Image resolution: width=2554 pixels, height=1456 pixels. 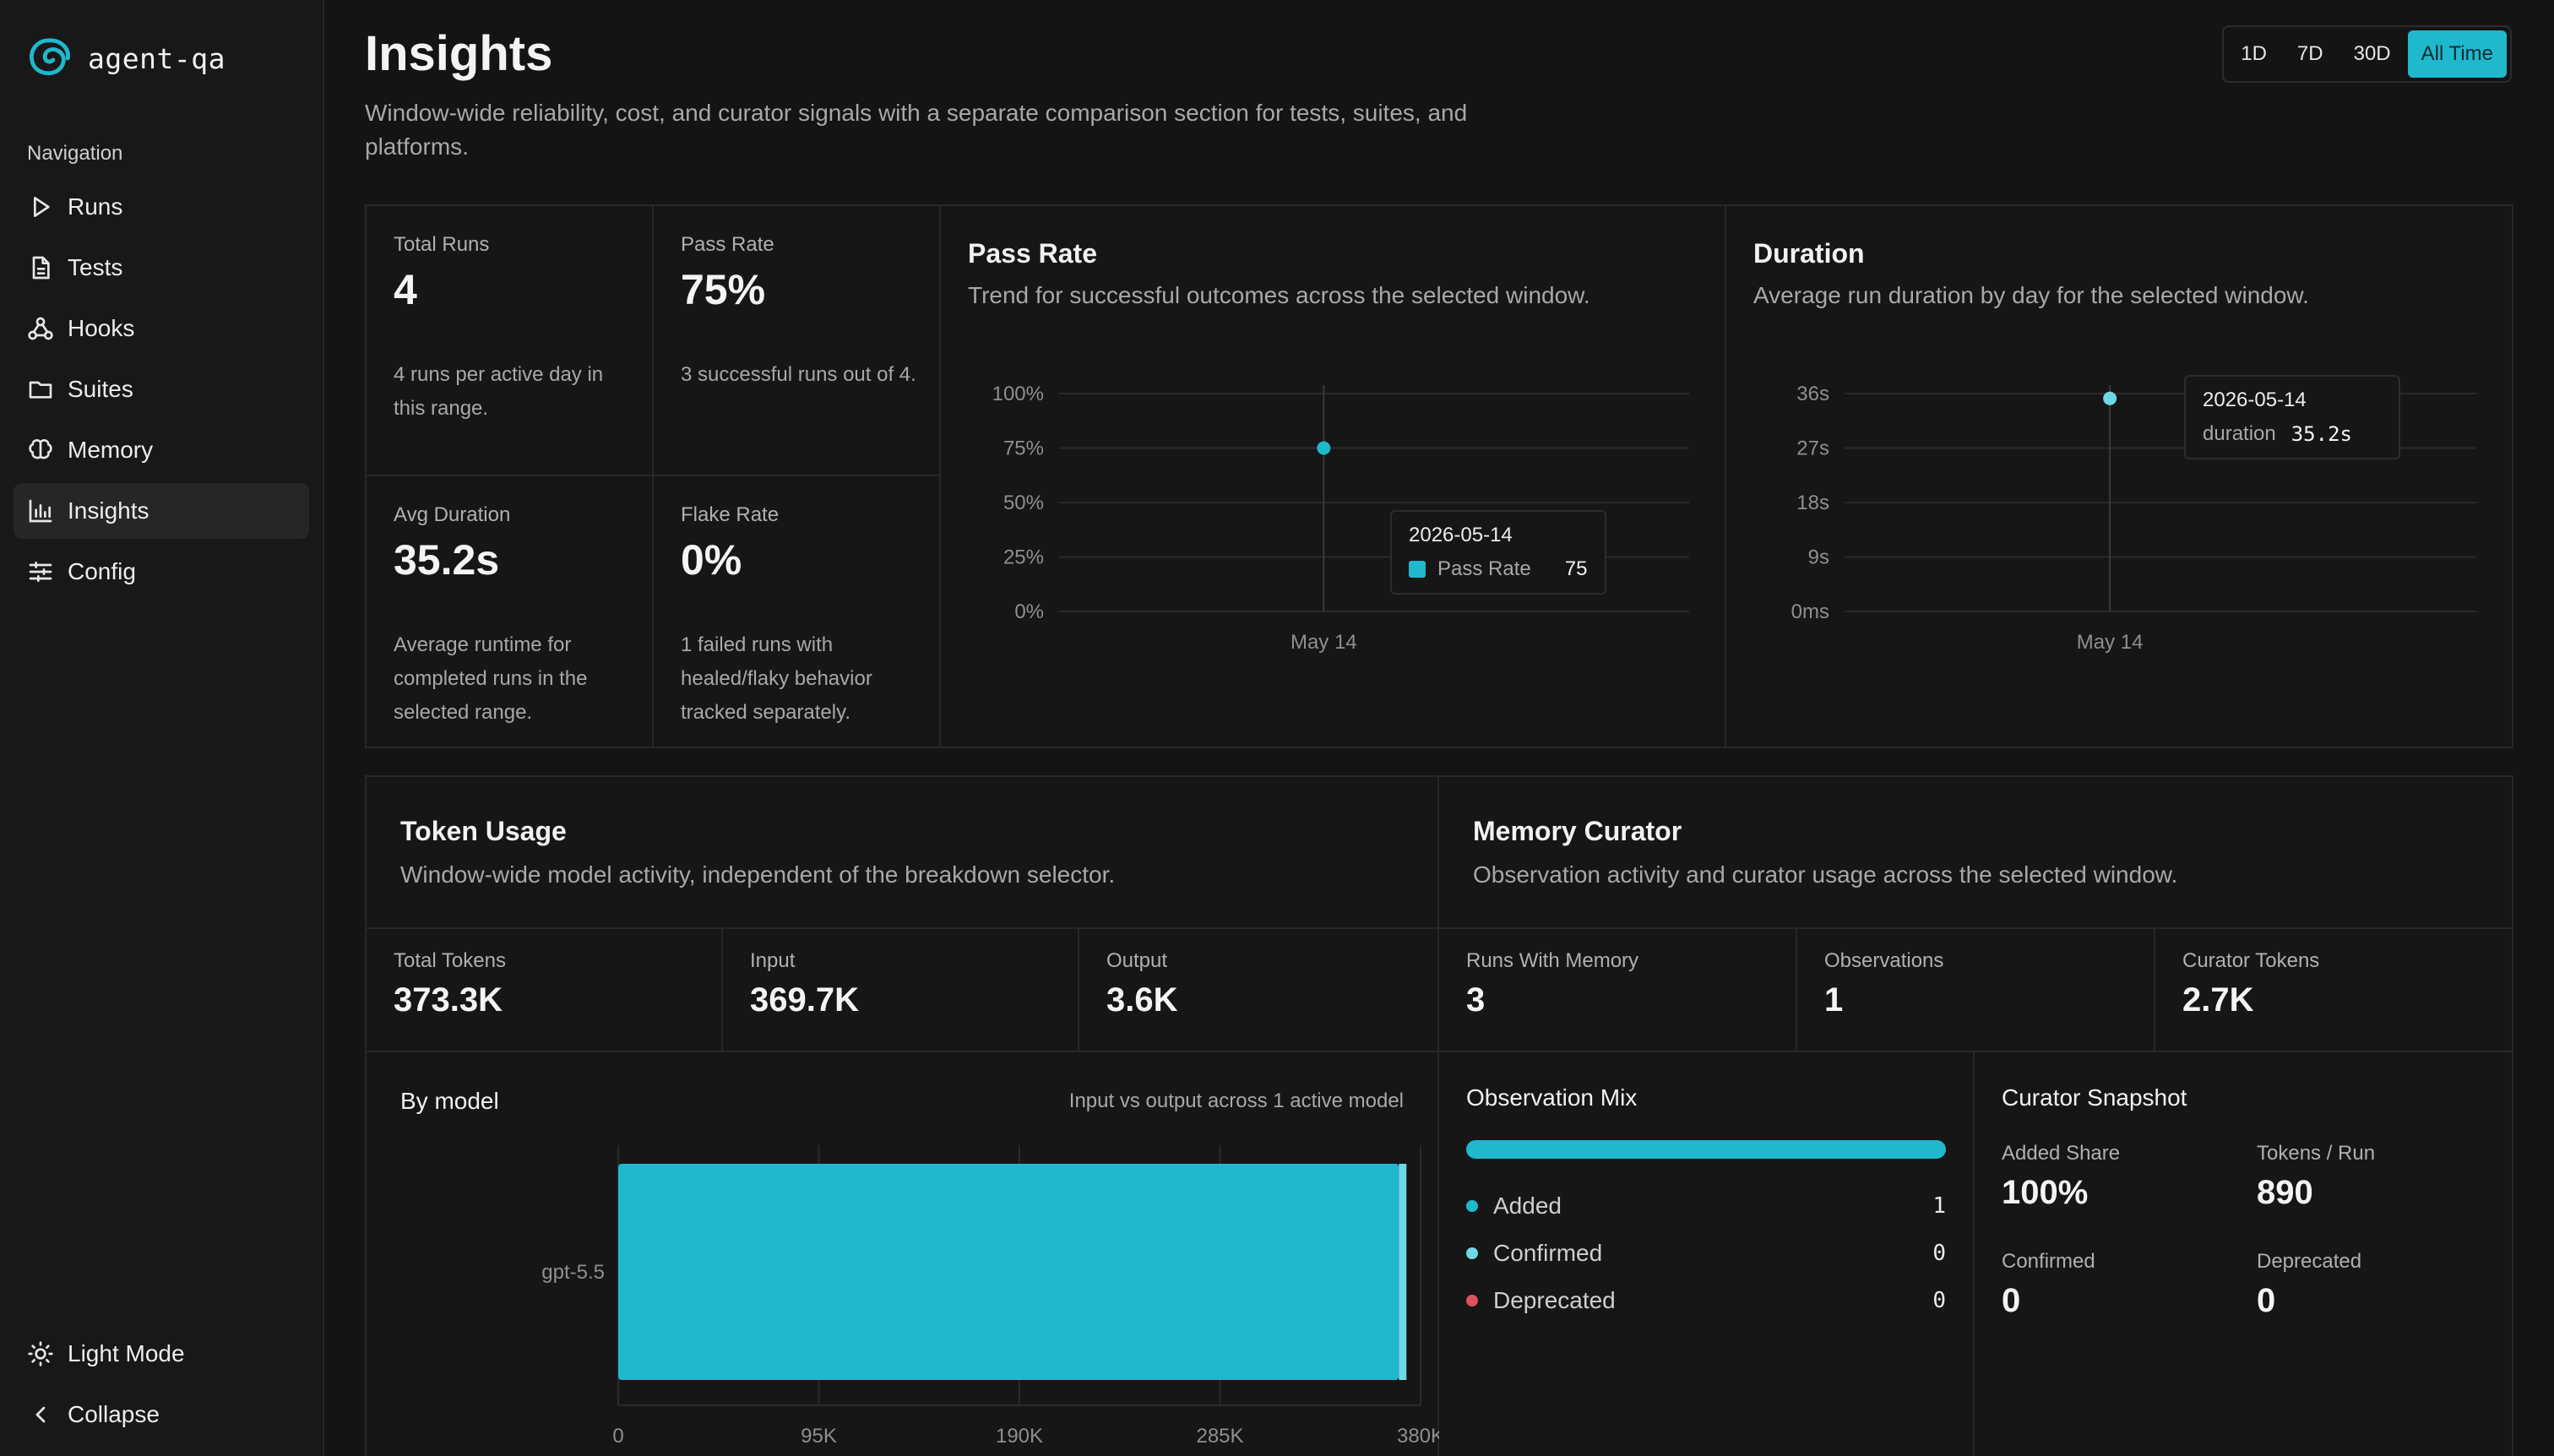 I want to click on sidebar-item-runs: Runs, so click(x=161, y=207).